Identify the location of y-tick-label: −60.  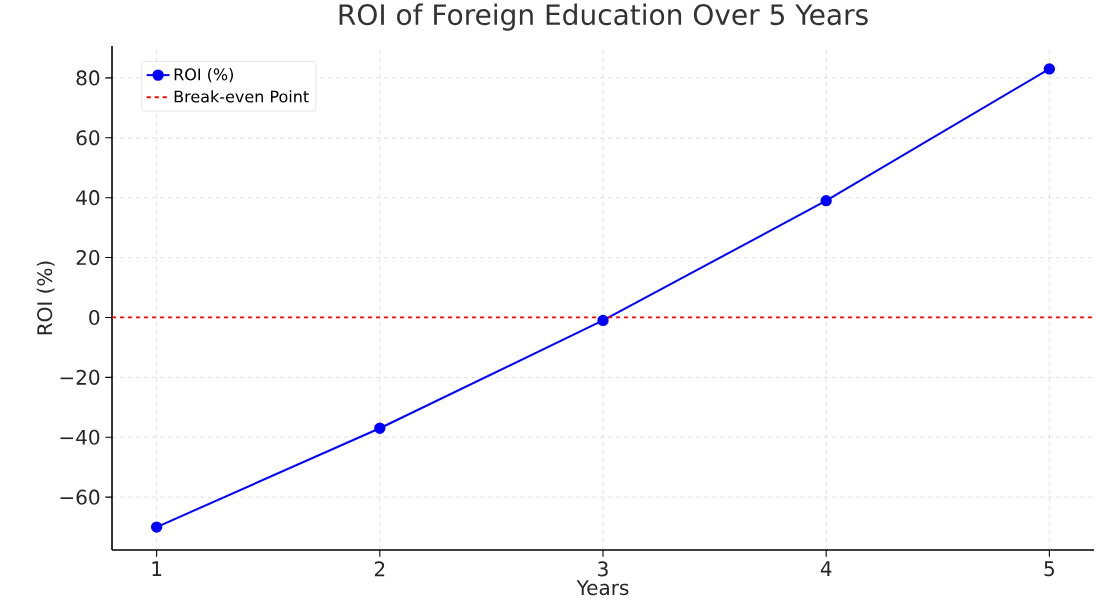
(80, 497).